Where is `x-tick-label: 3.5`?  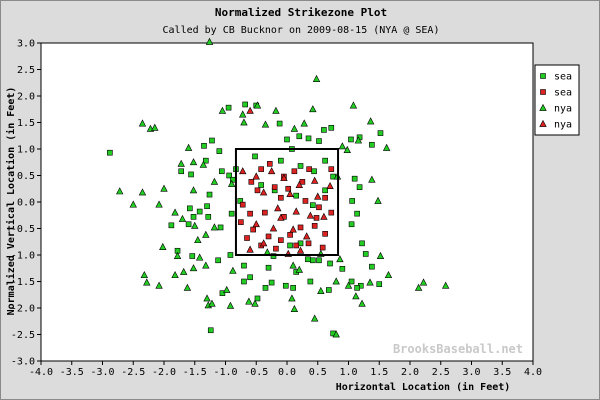
x-tick-label: 3.5 is located at coordinates (502, 372).